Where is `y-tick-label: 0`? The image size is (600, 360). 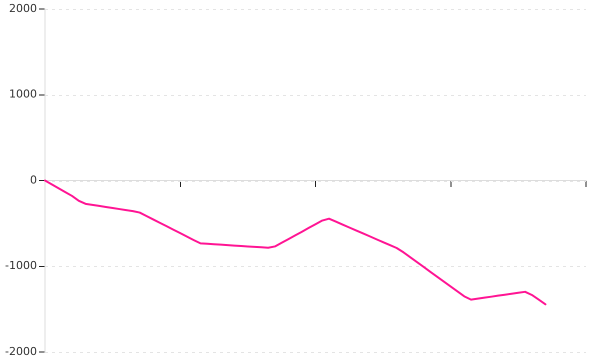
y-tick-label: 0 is located at coordinates (33, 179).